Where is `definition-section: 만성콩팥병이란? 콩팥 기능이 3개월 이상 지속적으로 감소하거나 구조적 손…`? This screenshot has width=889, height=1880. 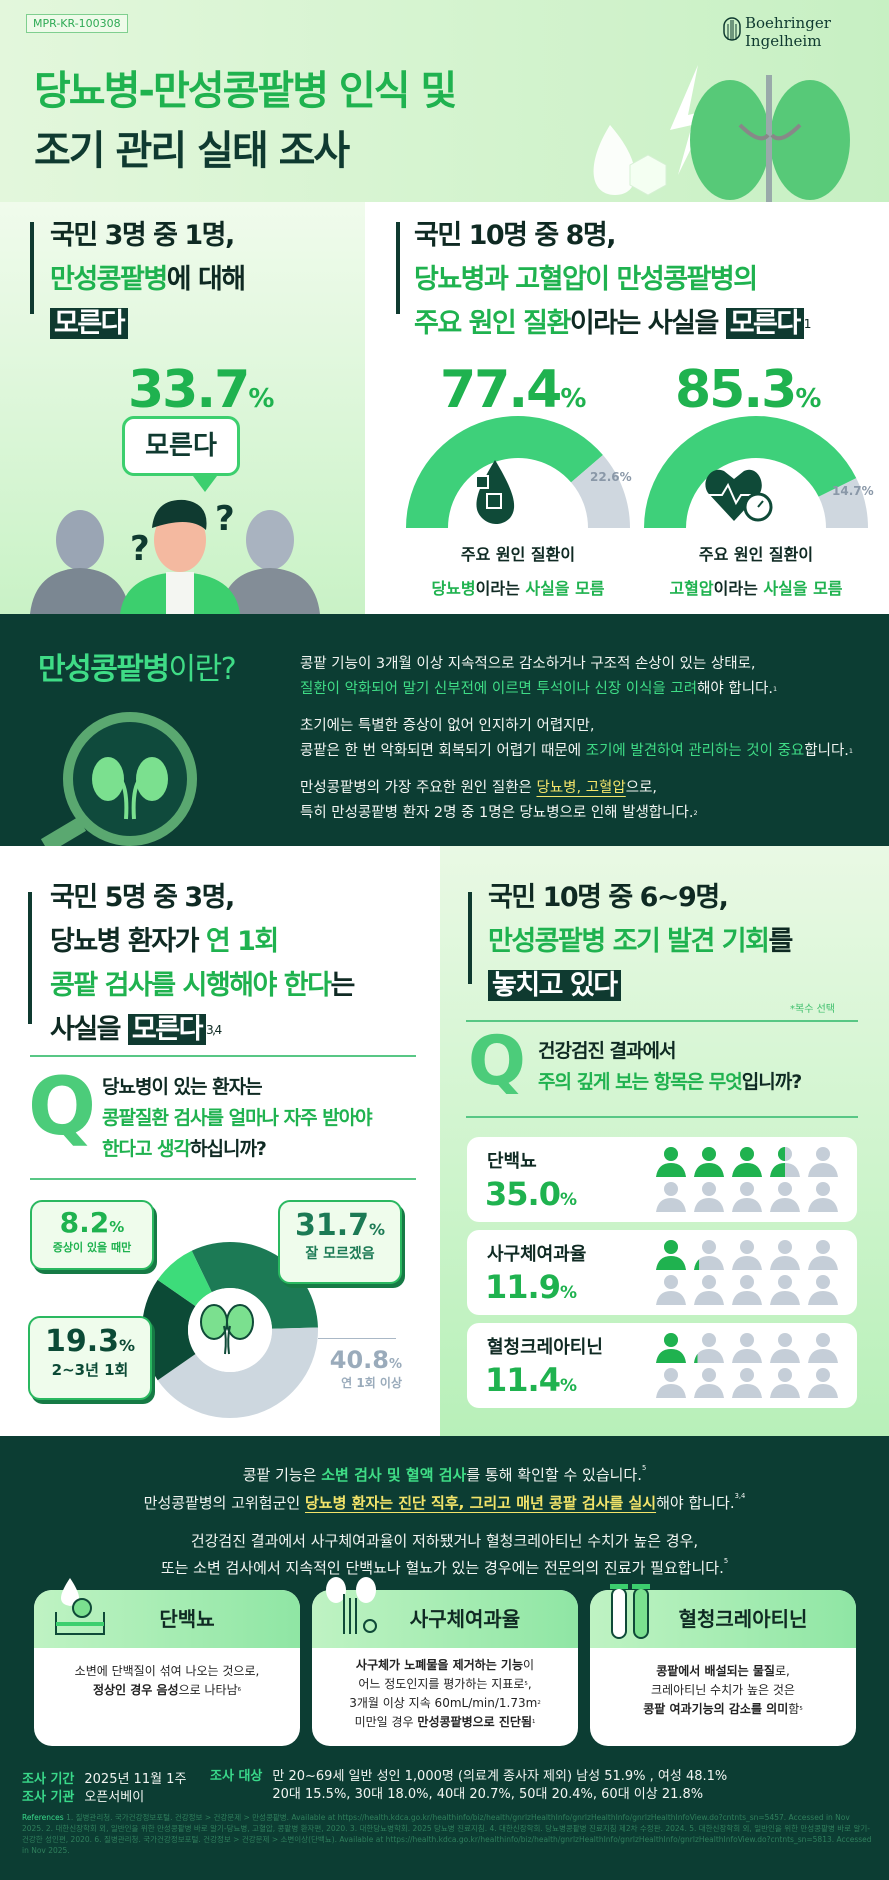
definition-section: 만성콩팥병이란? 콩팥 기능이 3개월 이상 지속적으로 감소하거나 구조적 손… is located at coordinates (444, 730).